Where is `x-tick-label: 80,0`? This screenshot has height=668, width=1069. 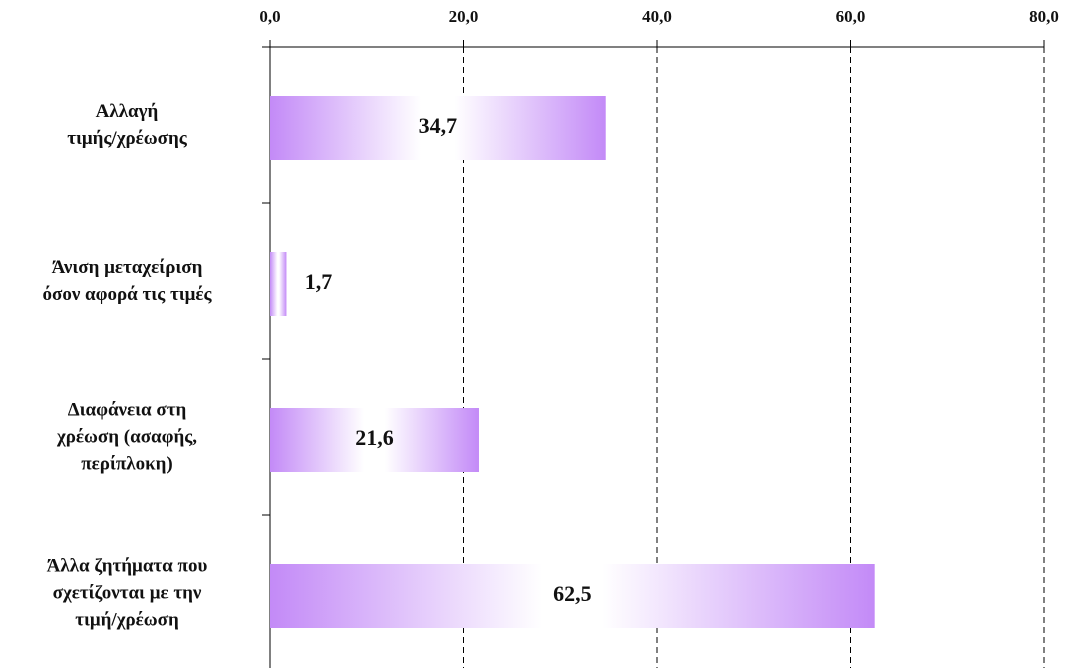 x-tick-label: 80,0 is located at coordinates (1044, 16).